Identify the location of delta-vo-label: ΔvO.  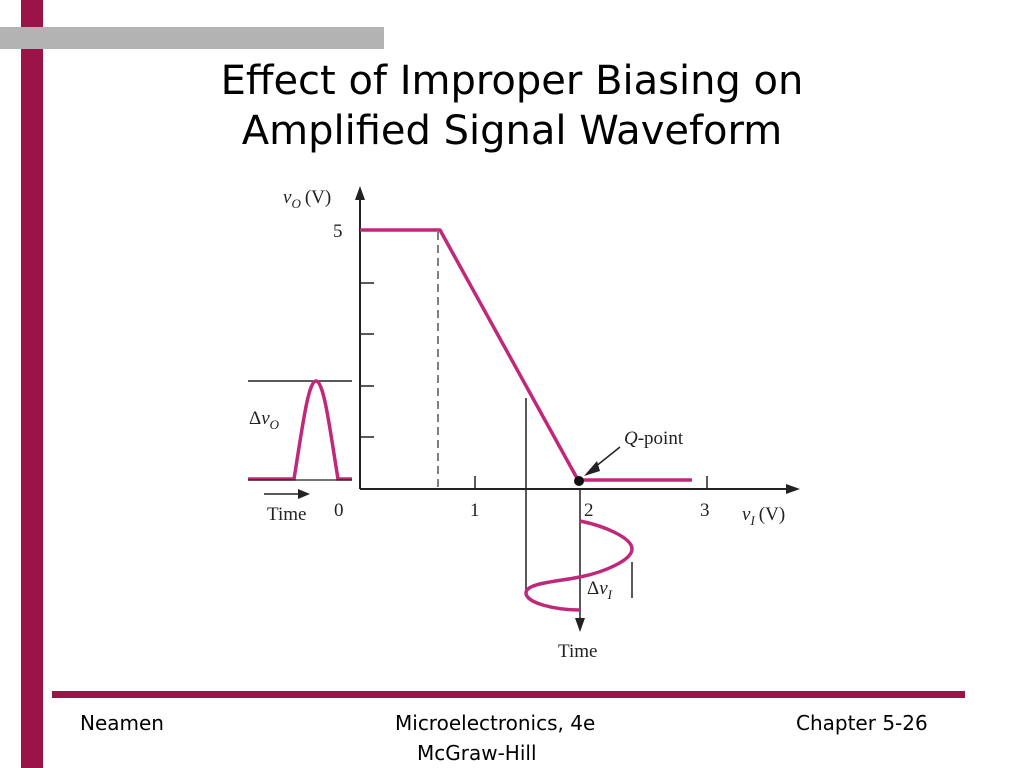
(264, 420).